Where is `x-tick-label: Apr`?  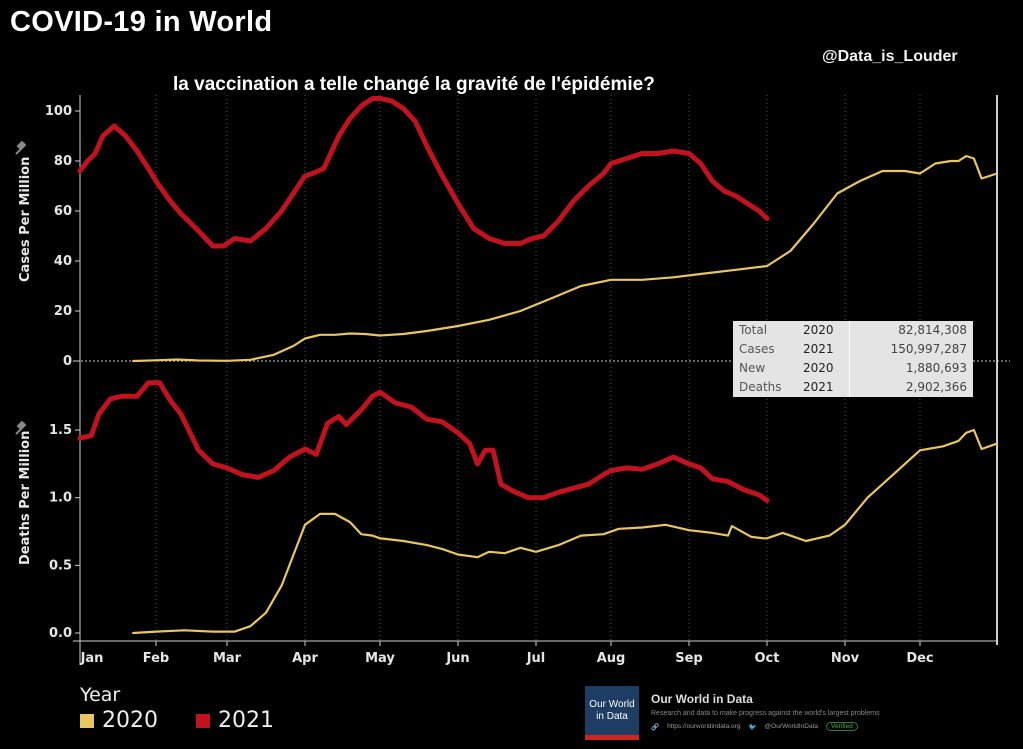
x-tick-label: Apr is located at coordinates (305, 658).